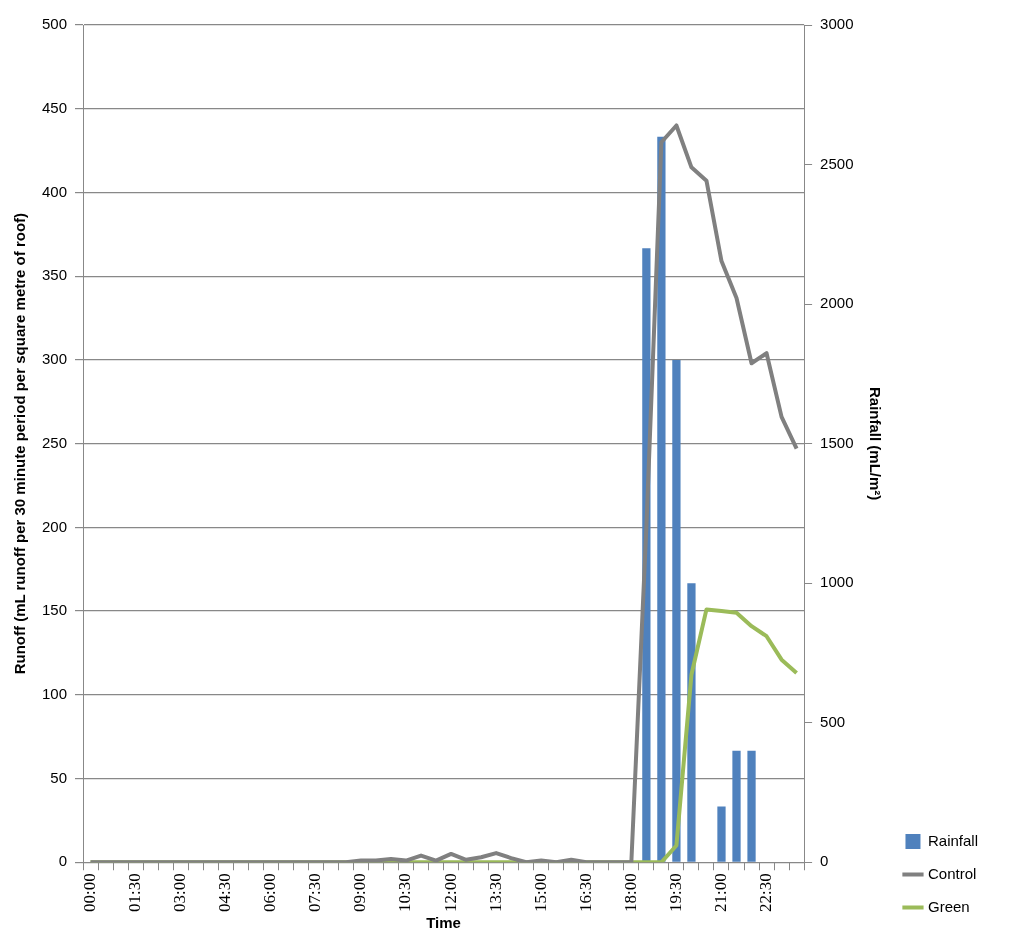 The width and height of the screenshot is (1009, 946). What do you see at coordinates (948, 906) in the screenshot?
I see `legend-label: Green` at bounding box center [948, 906].